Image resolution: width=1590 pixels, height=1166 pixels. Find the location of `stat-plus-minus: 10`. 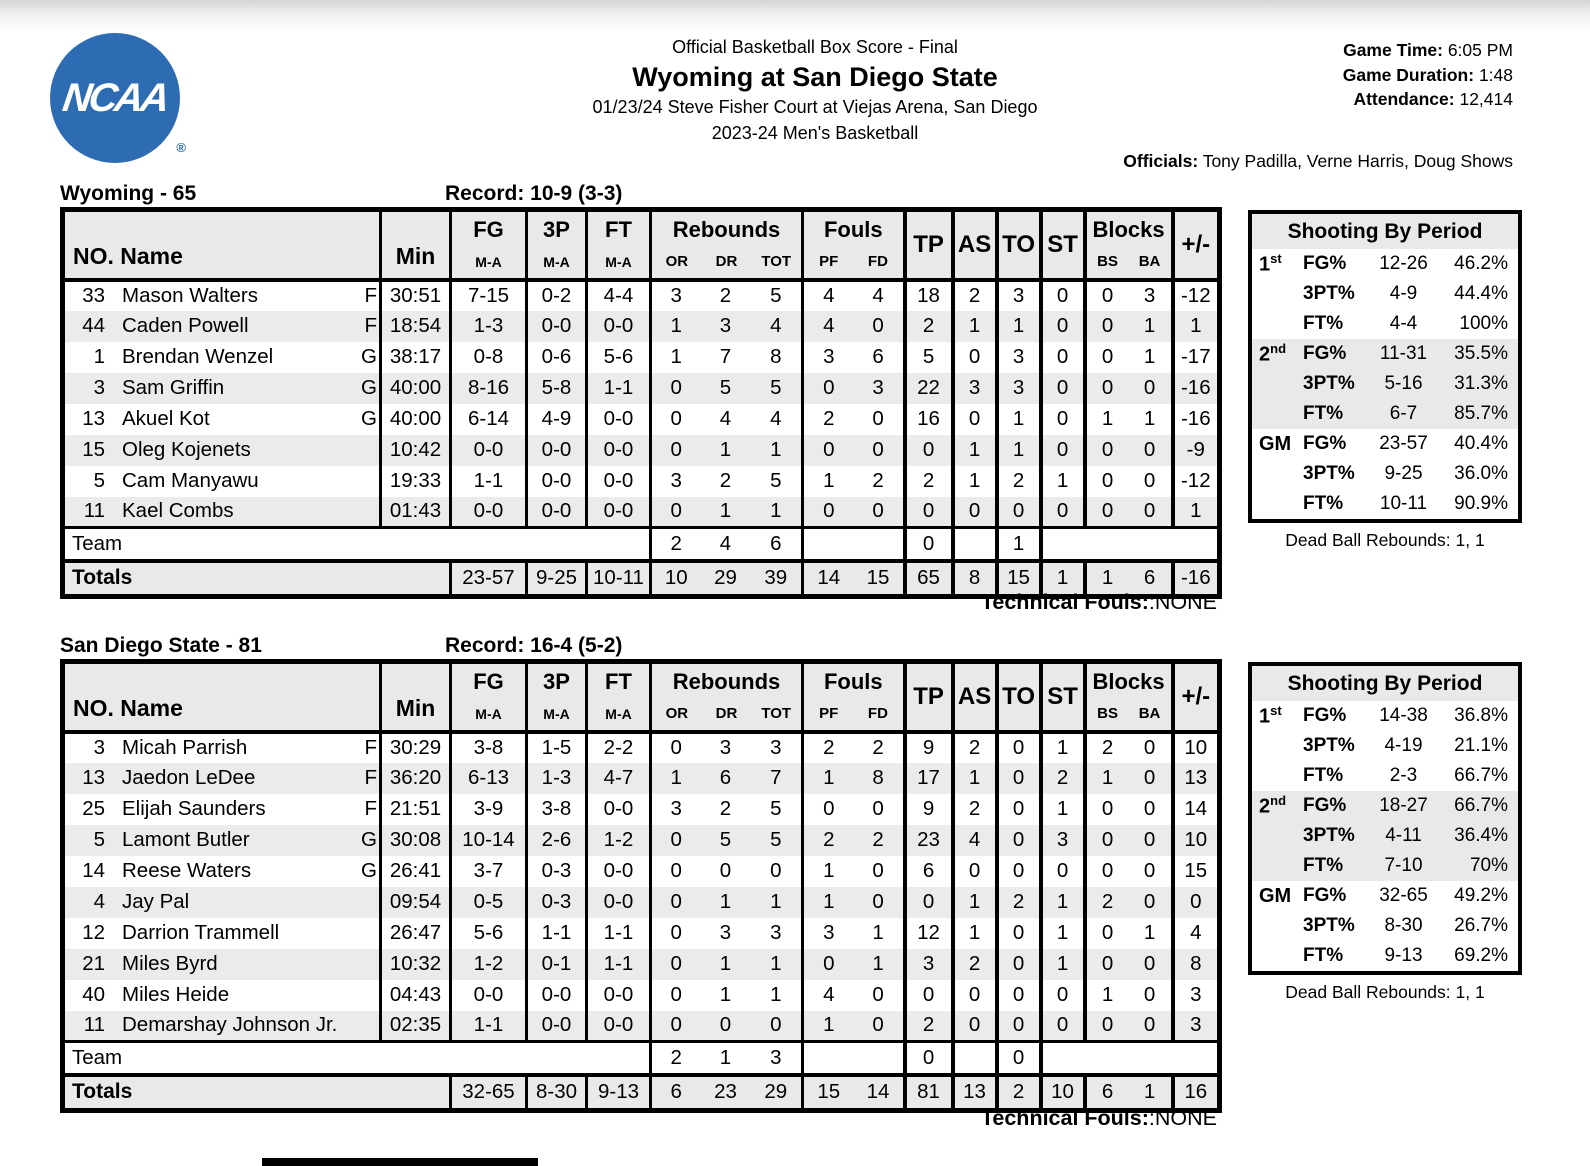

stat-plus-minus: 10 is located at coordinates (1195, 747).